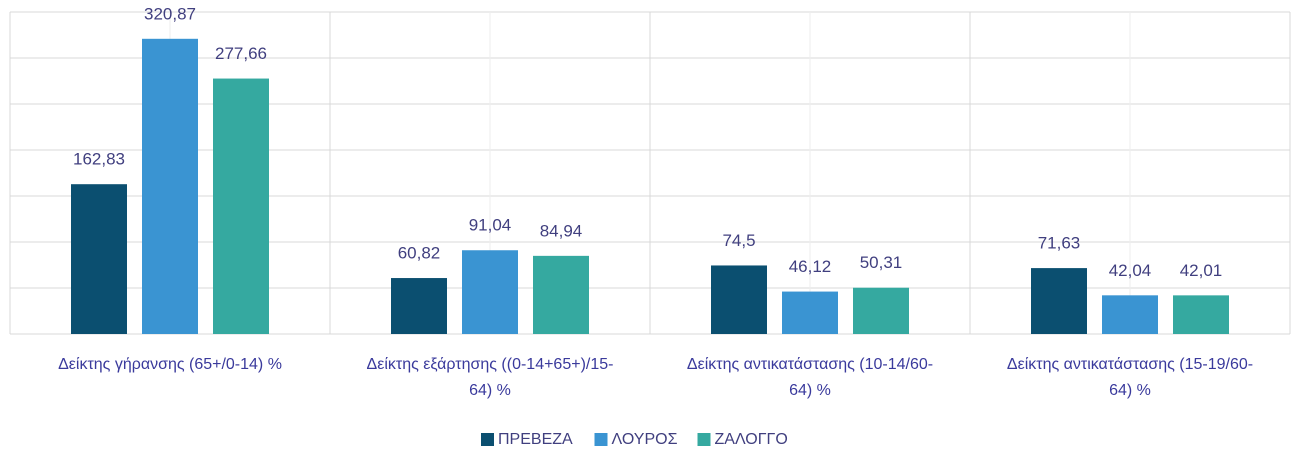  Describe the element at coordinates (170, 364) in the screenshot. I see `x-tick-label: Δείκτης γήρανσης (65+/0-14) %` at that location.